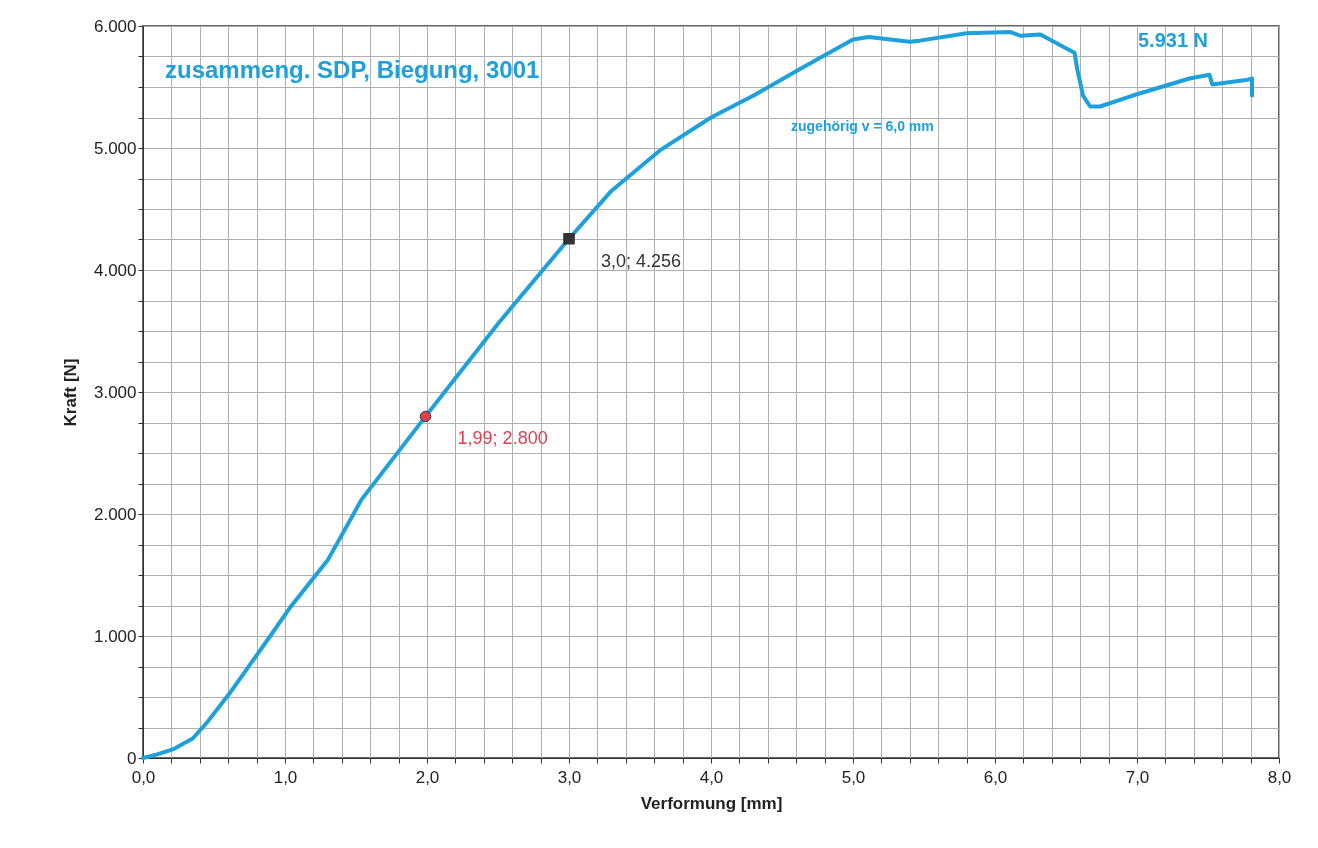  What do you see at coordinates (1279, 777) in the screenshot?
I see `x-tick-label: 8,0` at bounding box center [1279, 777].